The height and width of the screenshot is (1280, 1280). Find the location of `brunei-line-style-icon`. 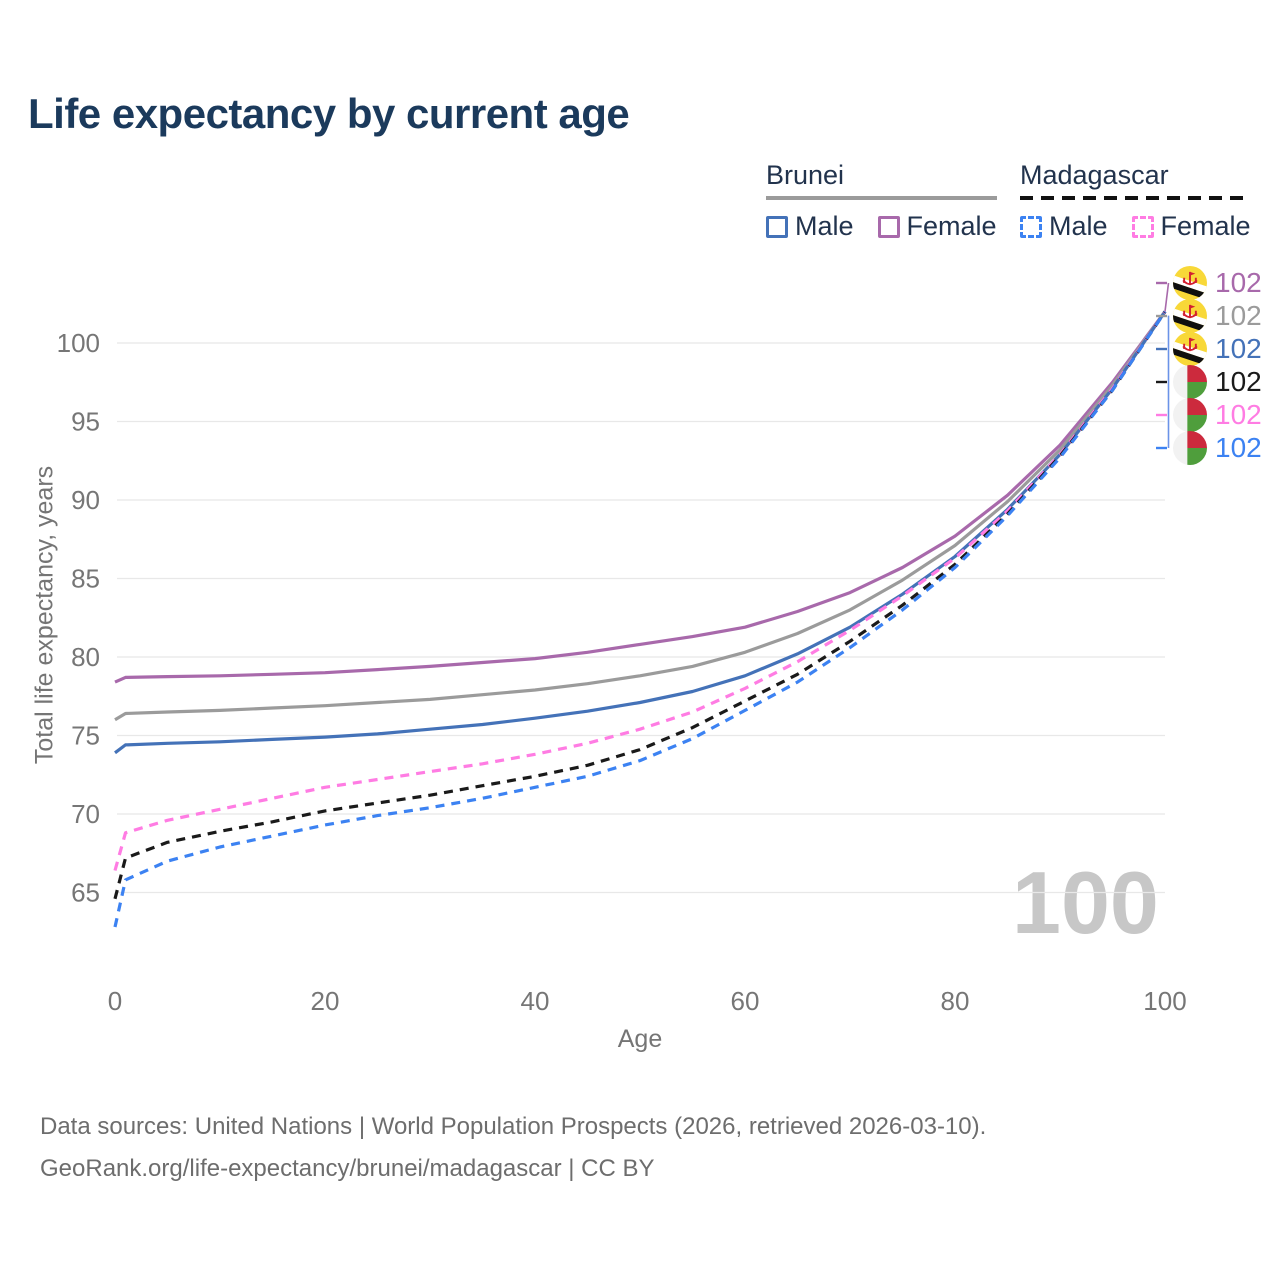

brunei-line-style-icon is located at coordinates (881, 198).